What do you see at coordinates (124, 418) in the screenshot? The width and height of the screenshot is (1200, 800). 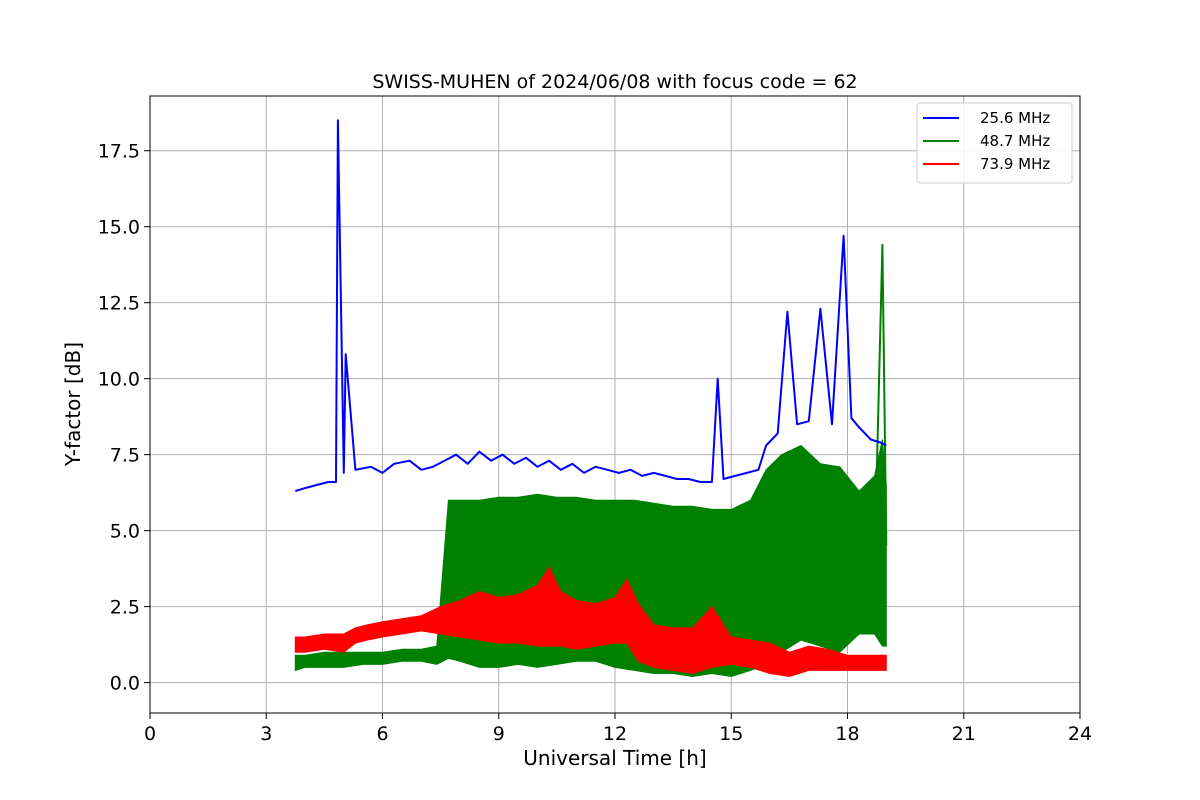 I see `y-axis-ticks: 0.0 2.5 5.0 7.5 10.0 12.5 15.0 17.5` at bounding box center [124, 418].